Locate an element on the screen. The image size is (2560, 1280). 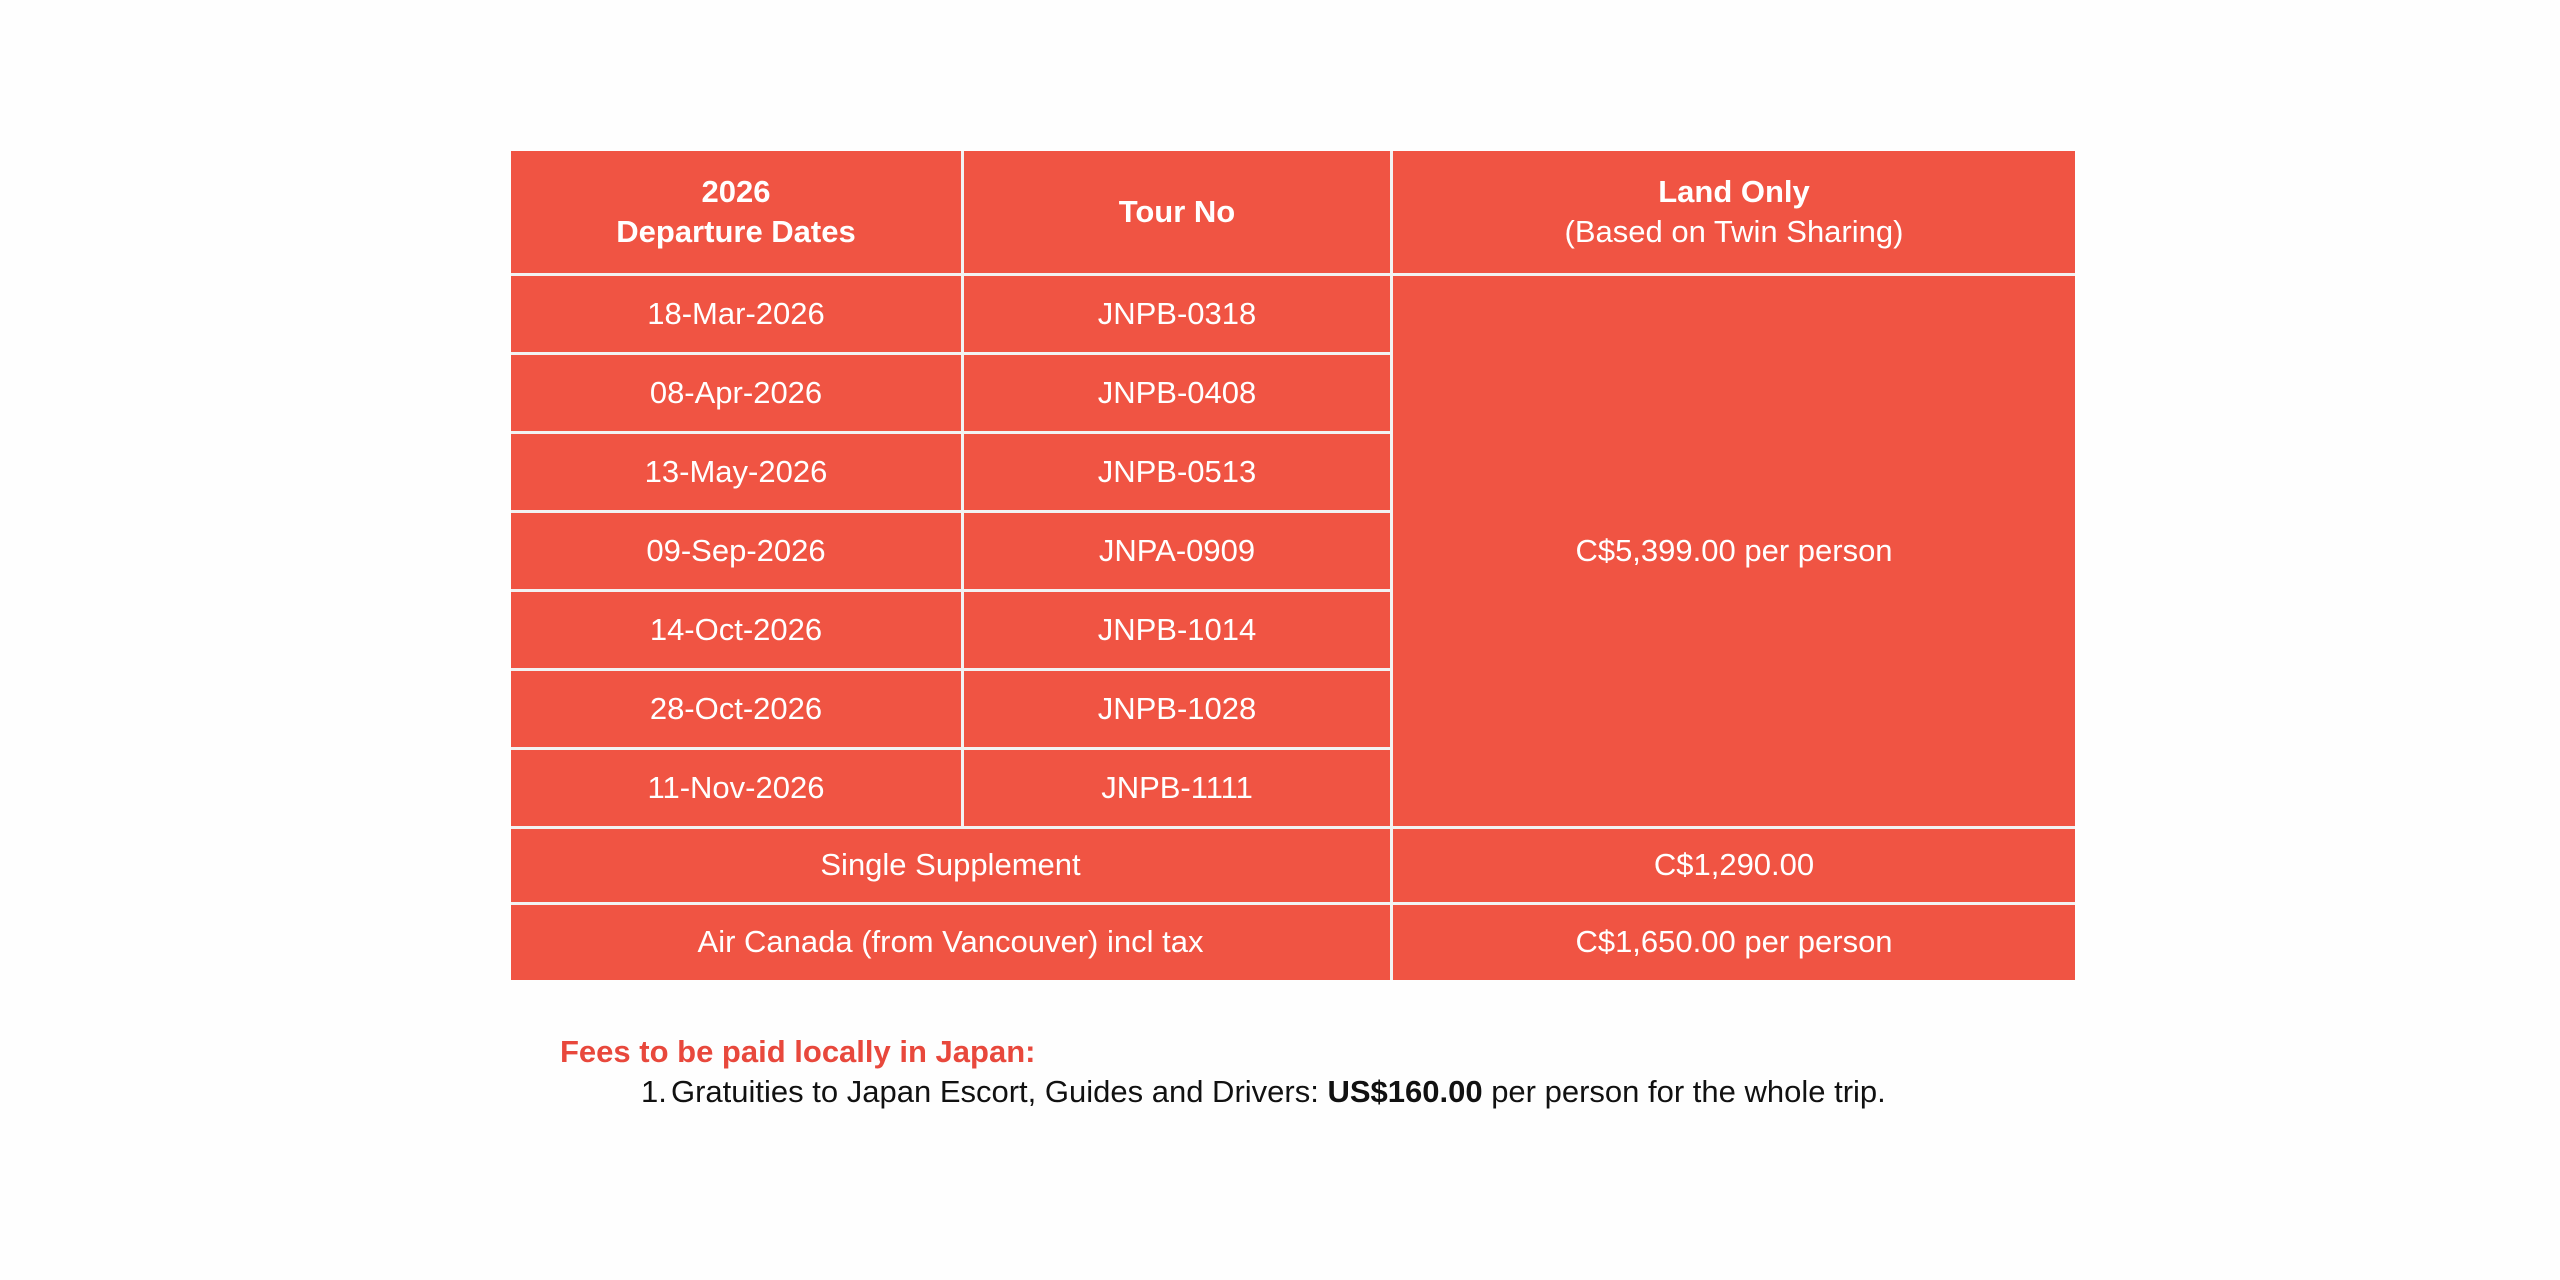
header-land-only: Land Only (Based on Twin Sharing) is located at coordinates (1734, 212).